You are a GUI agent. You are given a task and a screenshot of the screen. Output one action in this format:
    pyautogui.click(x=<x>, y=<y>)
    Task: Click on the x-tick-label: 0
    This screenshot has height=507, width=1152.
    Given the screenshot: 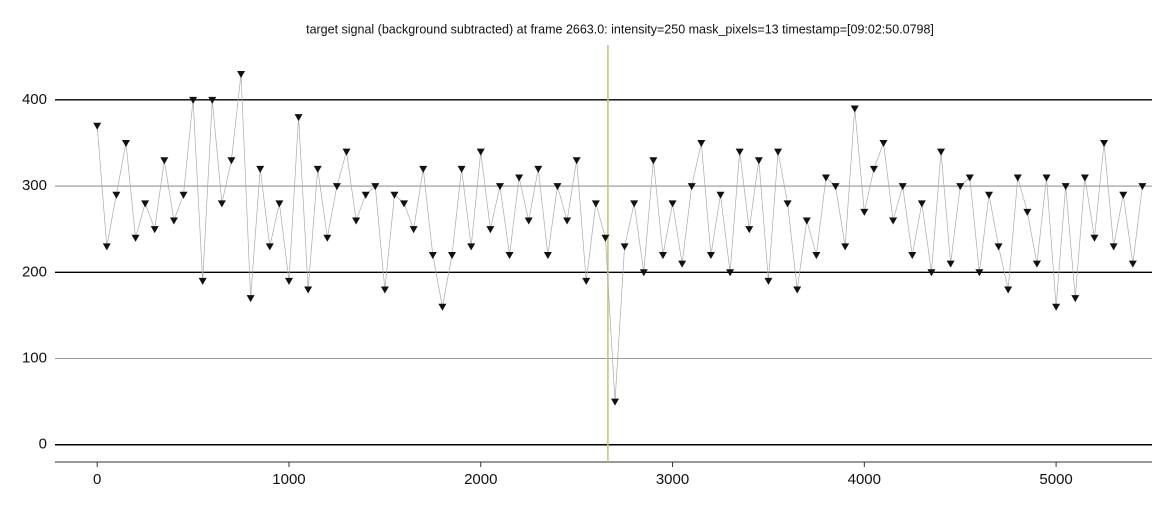 What is the action you would take?
    pyautogui.click(x=97, y=479)
    